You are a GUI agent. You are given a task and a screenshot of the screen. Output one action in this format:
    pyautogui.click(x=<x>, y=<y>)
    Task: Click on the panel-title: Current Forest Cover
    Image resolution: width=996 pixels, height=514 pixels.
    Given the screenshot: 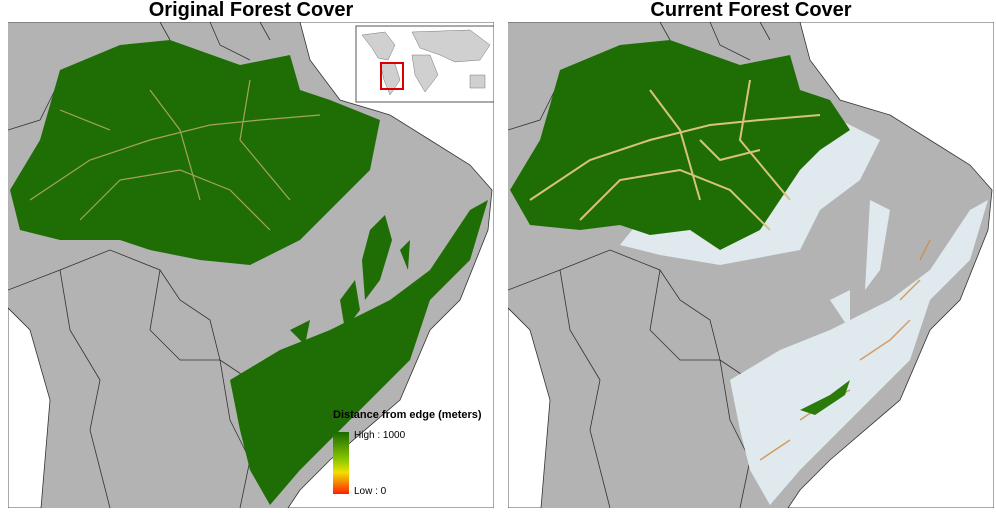 What is the action you would take?
    pyautogui.click(x=750, y=10)
    